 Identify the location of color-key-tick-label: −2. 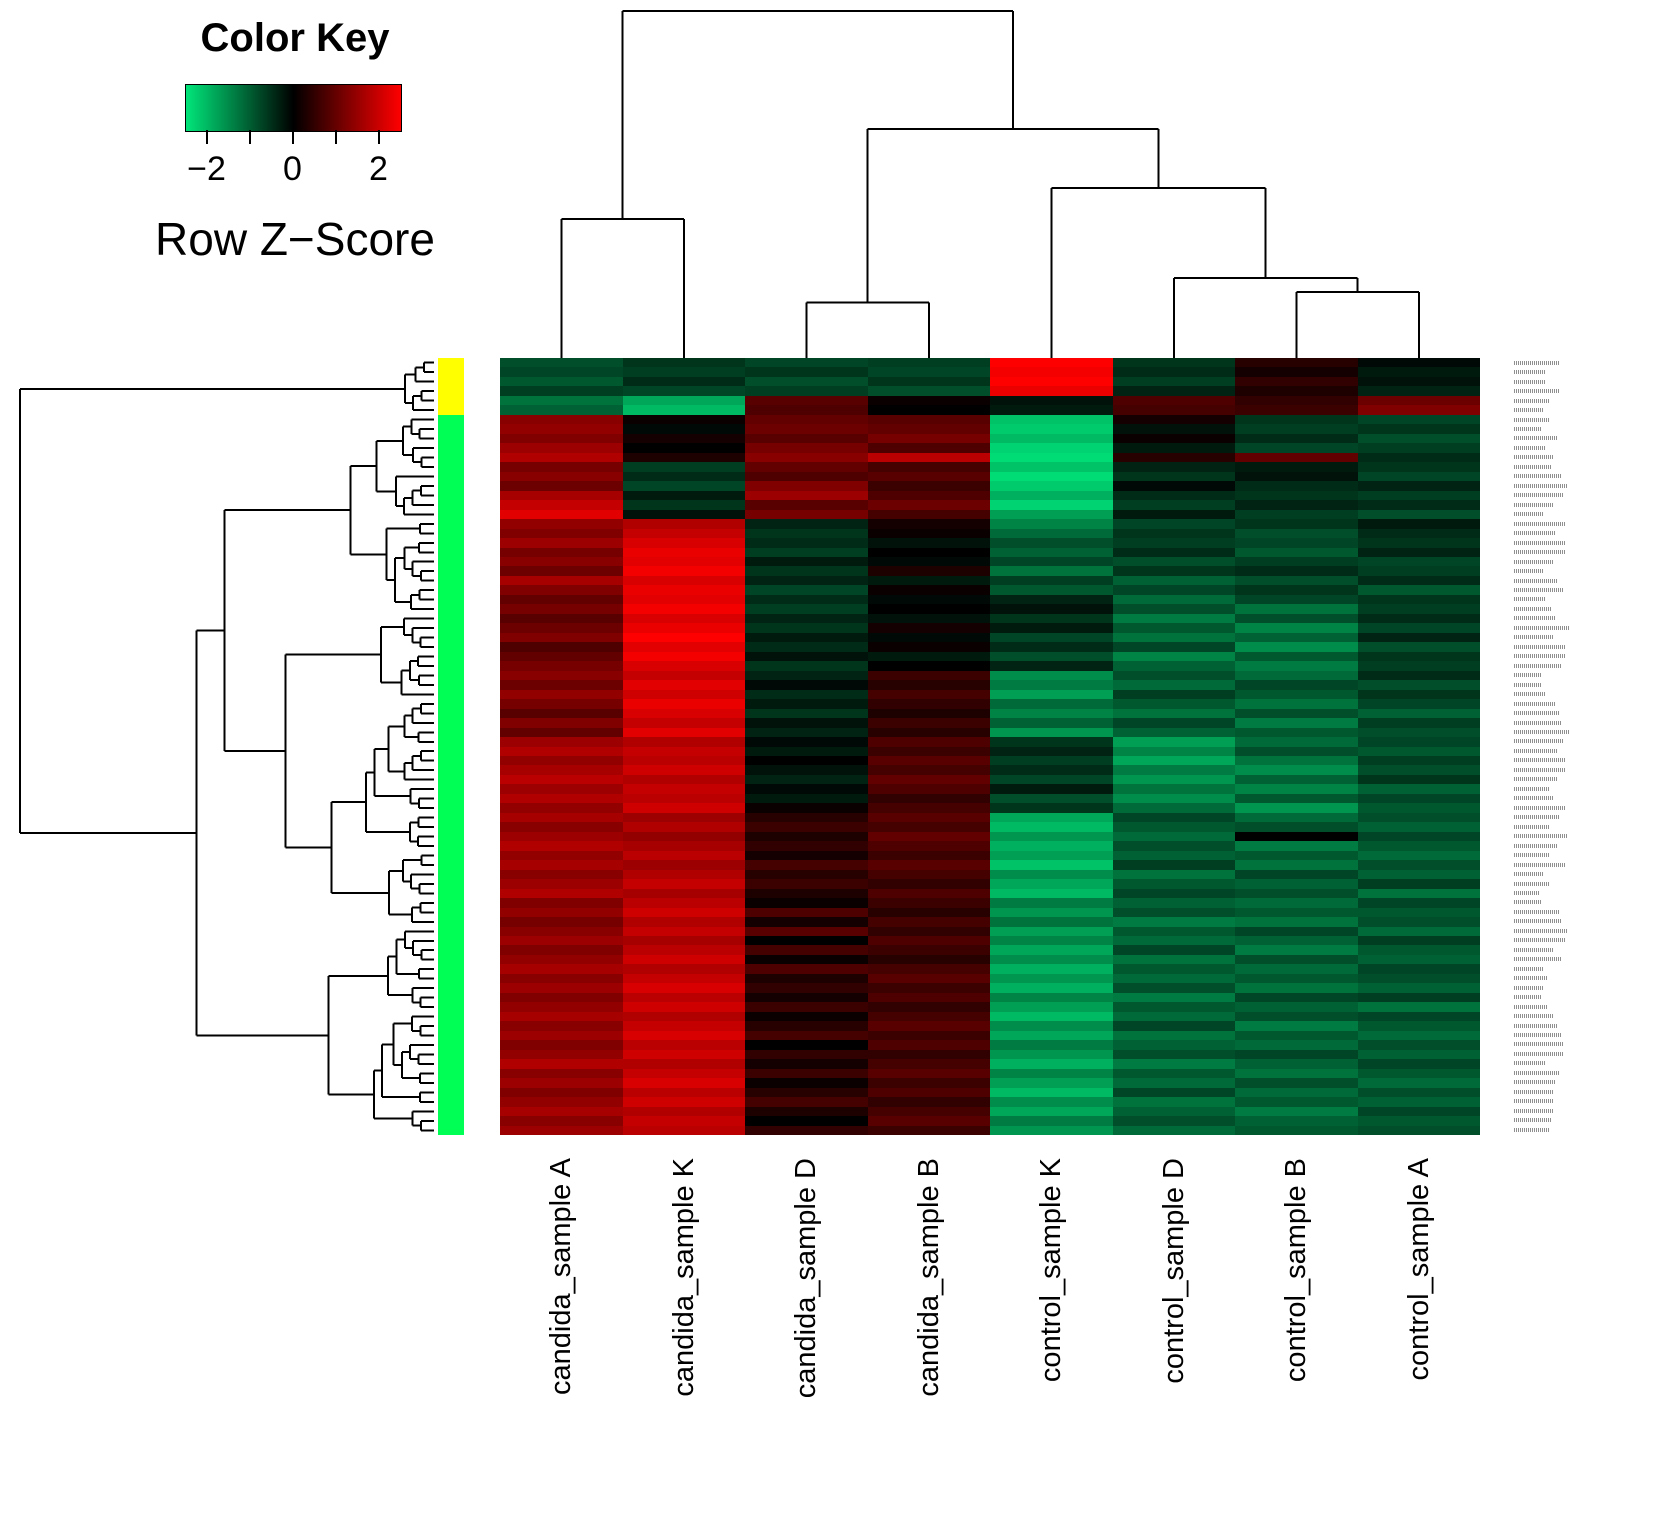
(206, 169).